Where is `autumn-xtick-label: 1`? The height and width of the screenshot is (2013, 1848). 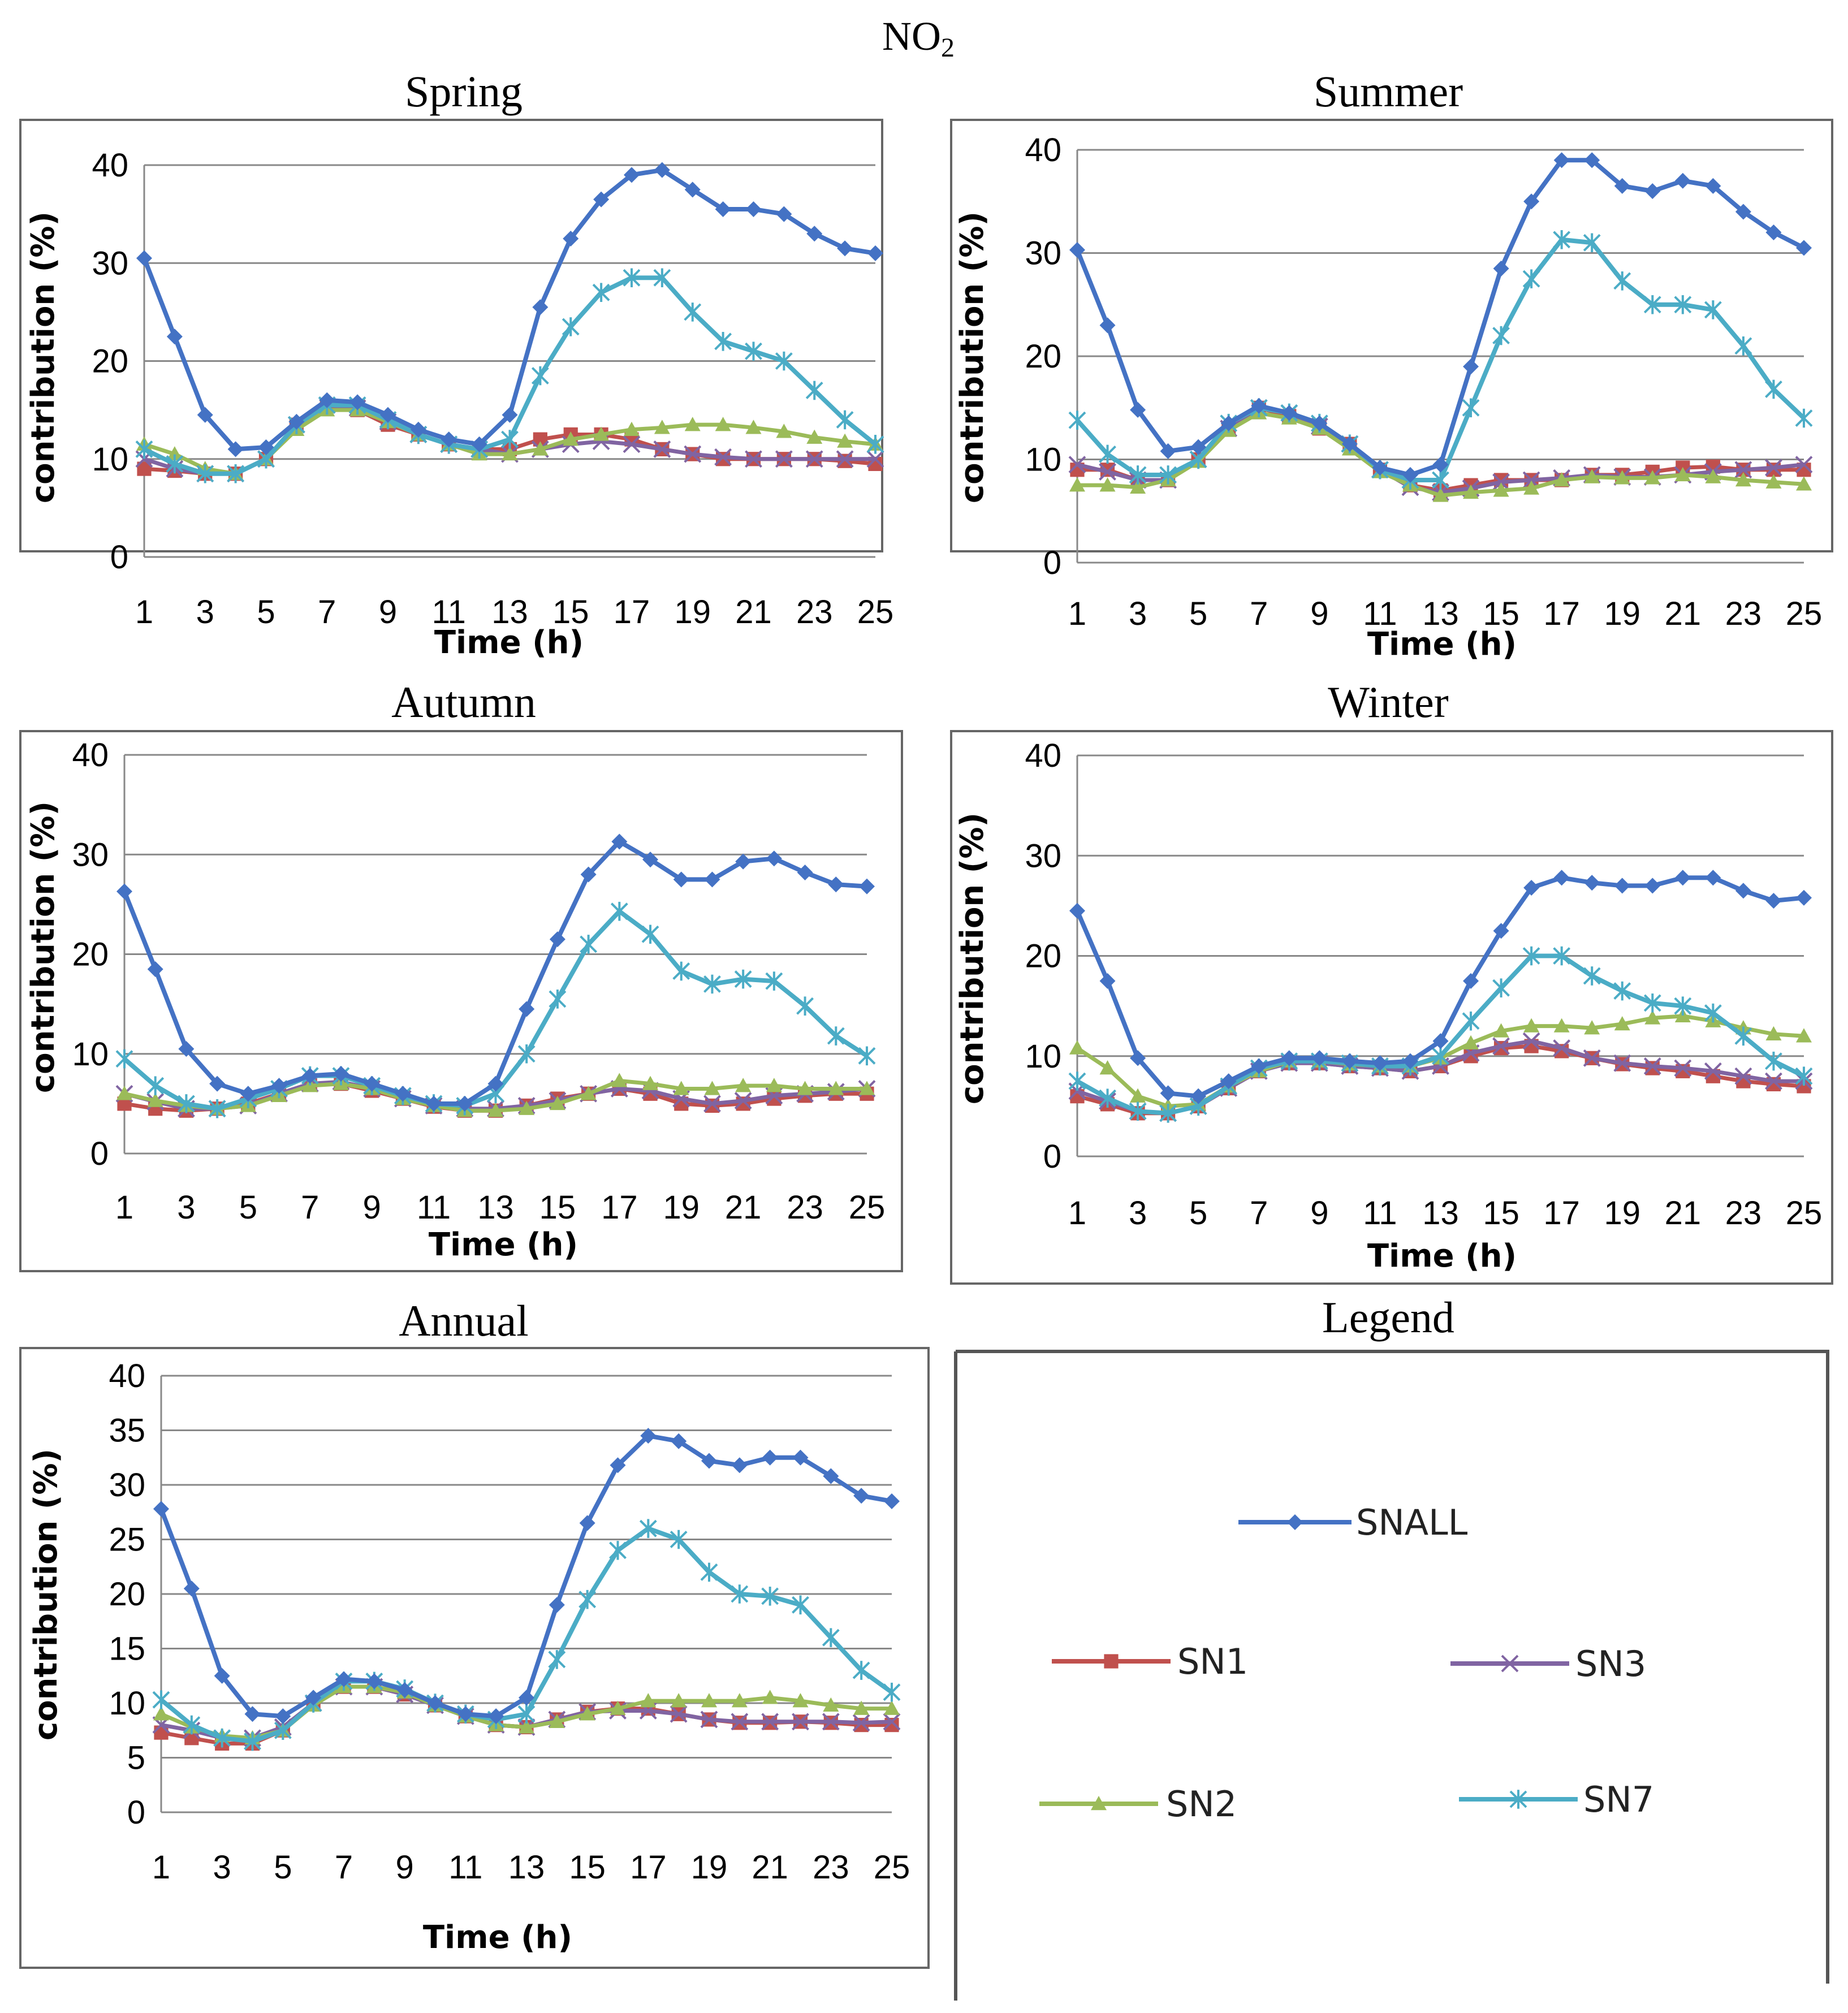
autumn-xtick-label: 1 is located at coordinates (124, 1208).